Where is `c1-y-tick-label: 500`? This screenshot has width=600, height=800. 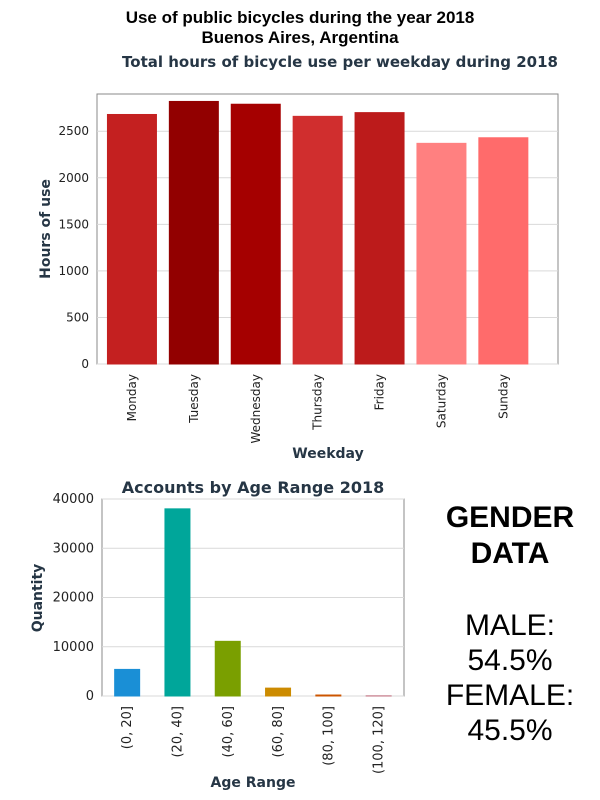 c1-y-tick-label: 500 is located at coordinates (77, 317).